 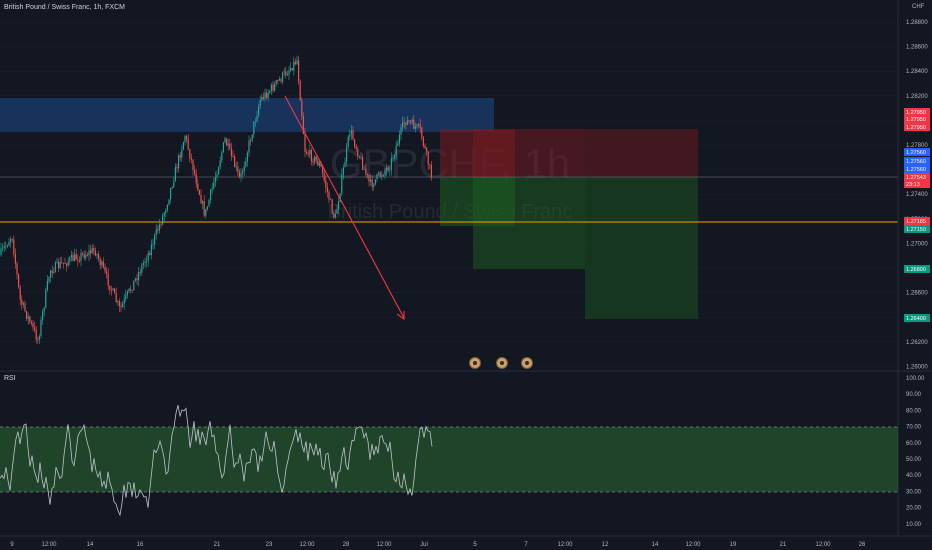 What do you see at coordinates (918, 7) in the screenshot?
I see `currency-label: CHF` at bounding box center [918, 7].